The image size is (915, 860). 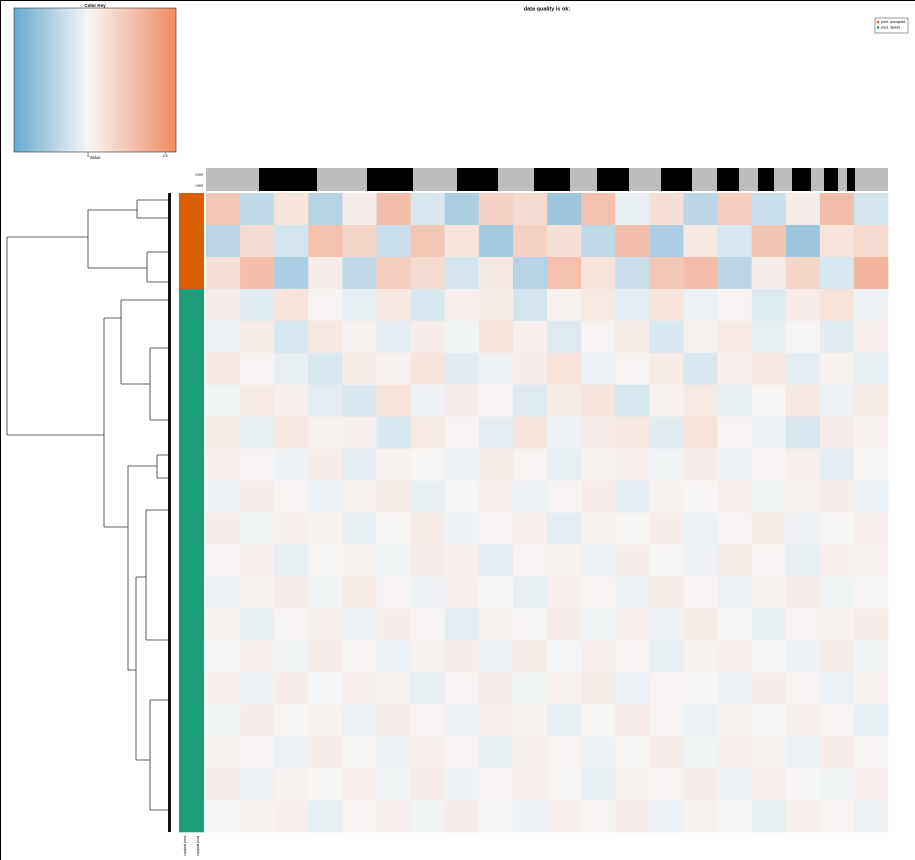 I want to click on legend-label: pred. aneuploid, so click(x=893, y=22).